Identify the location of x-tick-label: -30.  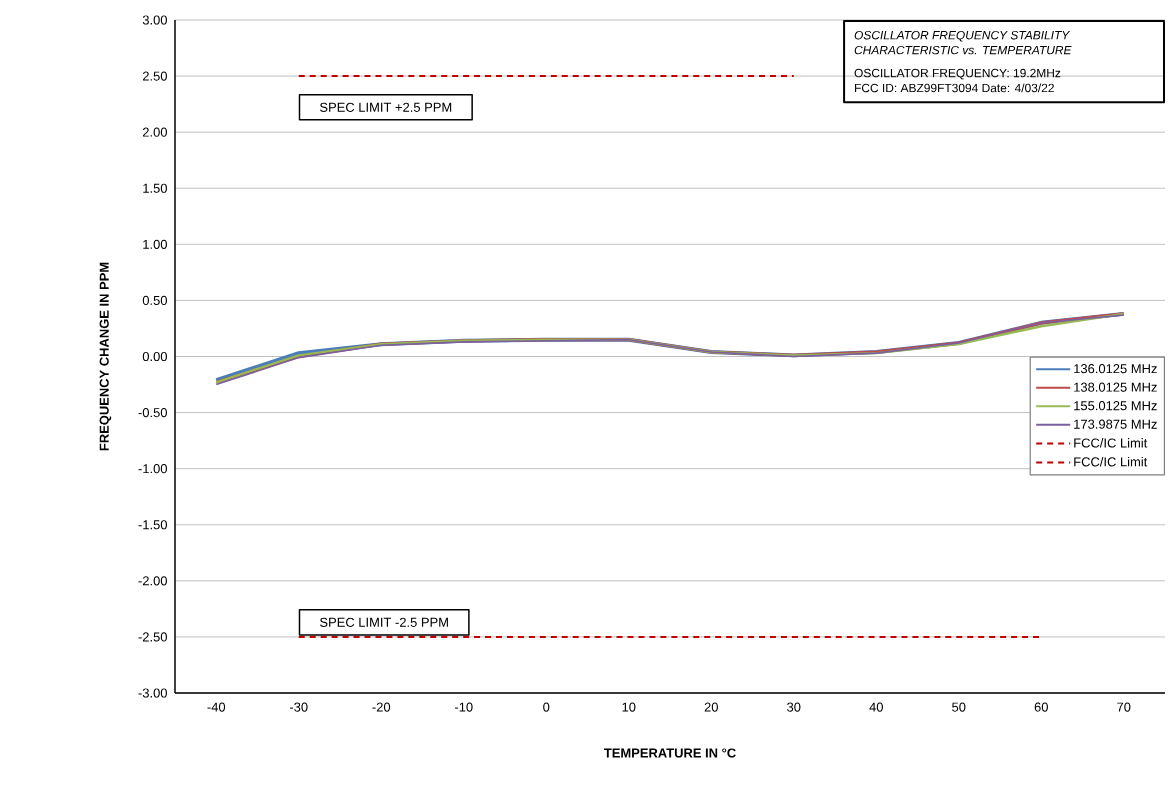
(298, 707).